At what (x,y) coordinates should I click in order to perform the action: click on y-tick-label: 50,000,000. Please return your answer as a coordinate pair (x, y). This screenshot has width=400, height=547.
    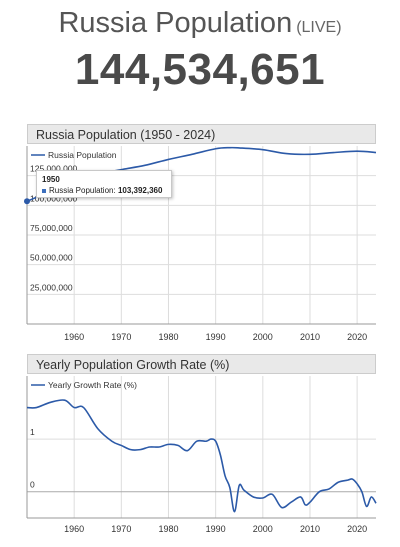
    Looking at the image, I should click on (51, 258).